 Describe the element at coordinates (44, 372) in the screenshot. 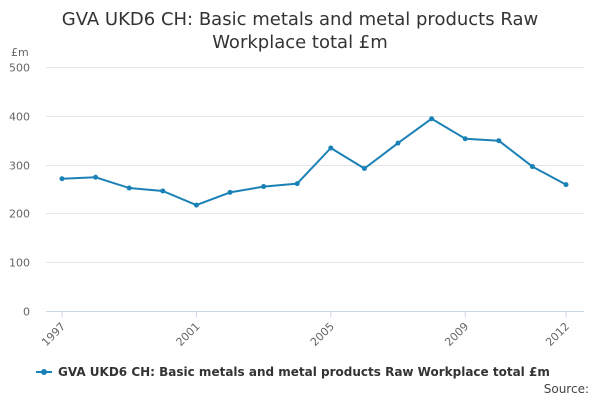

I see `legend-swatch` at that location.